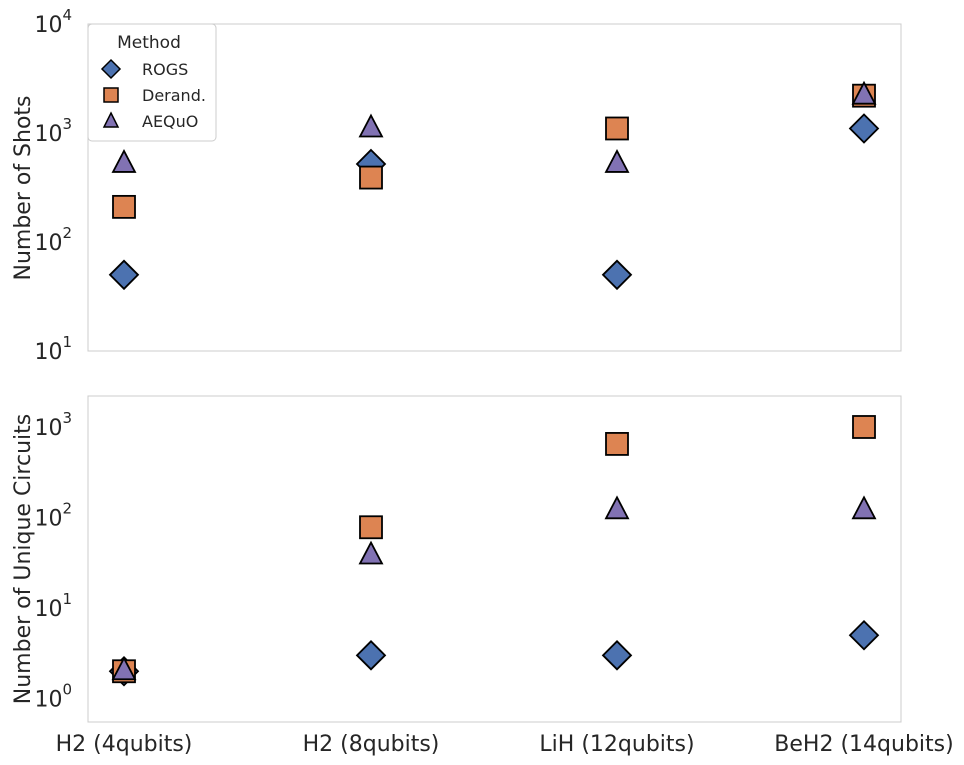  I want to click on y-tick-label: 10⁴, so click(53, 22).